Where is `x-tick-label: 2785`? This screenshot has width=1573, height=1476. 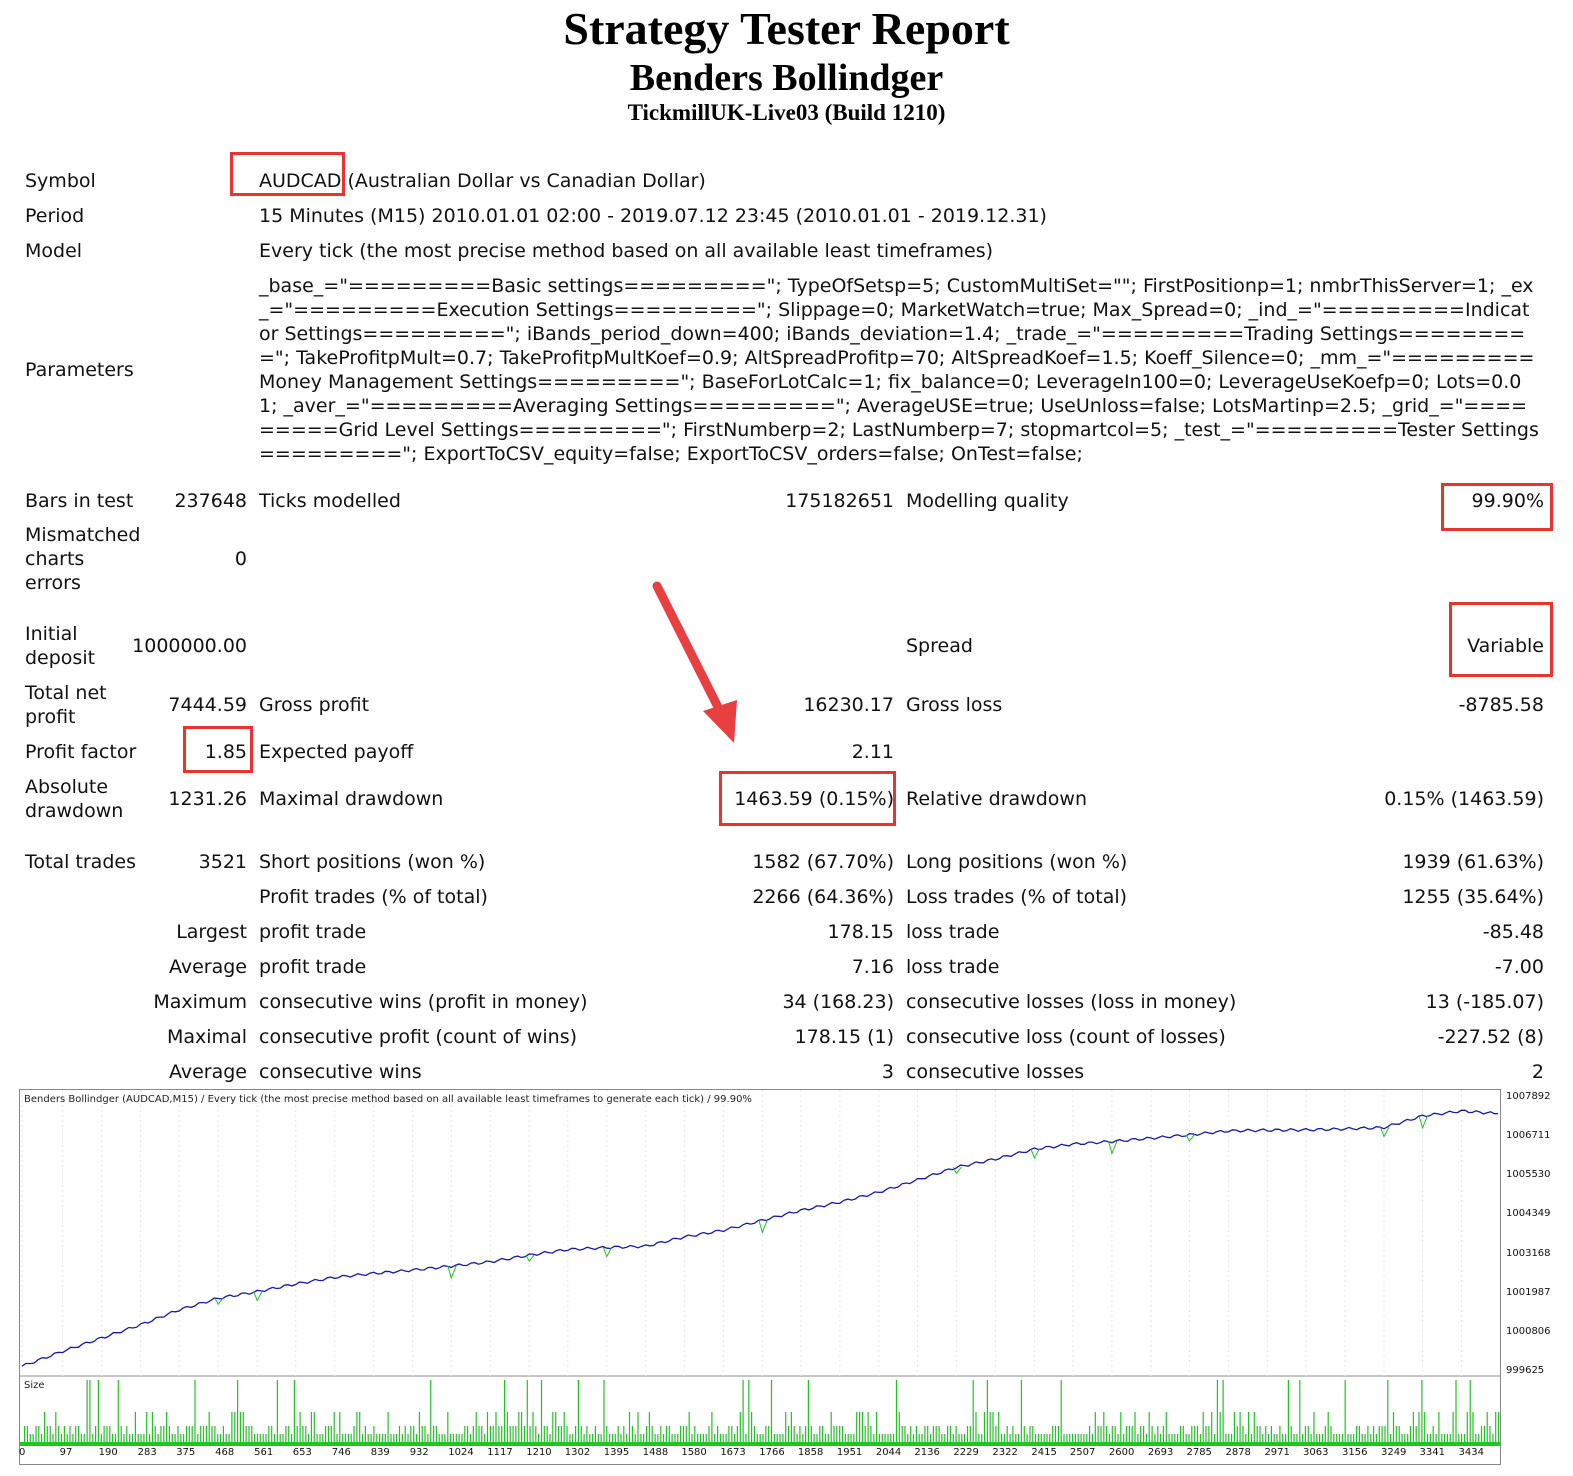 x-tick-label: 2785 is located at coordinates (1199, 1452).